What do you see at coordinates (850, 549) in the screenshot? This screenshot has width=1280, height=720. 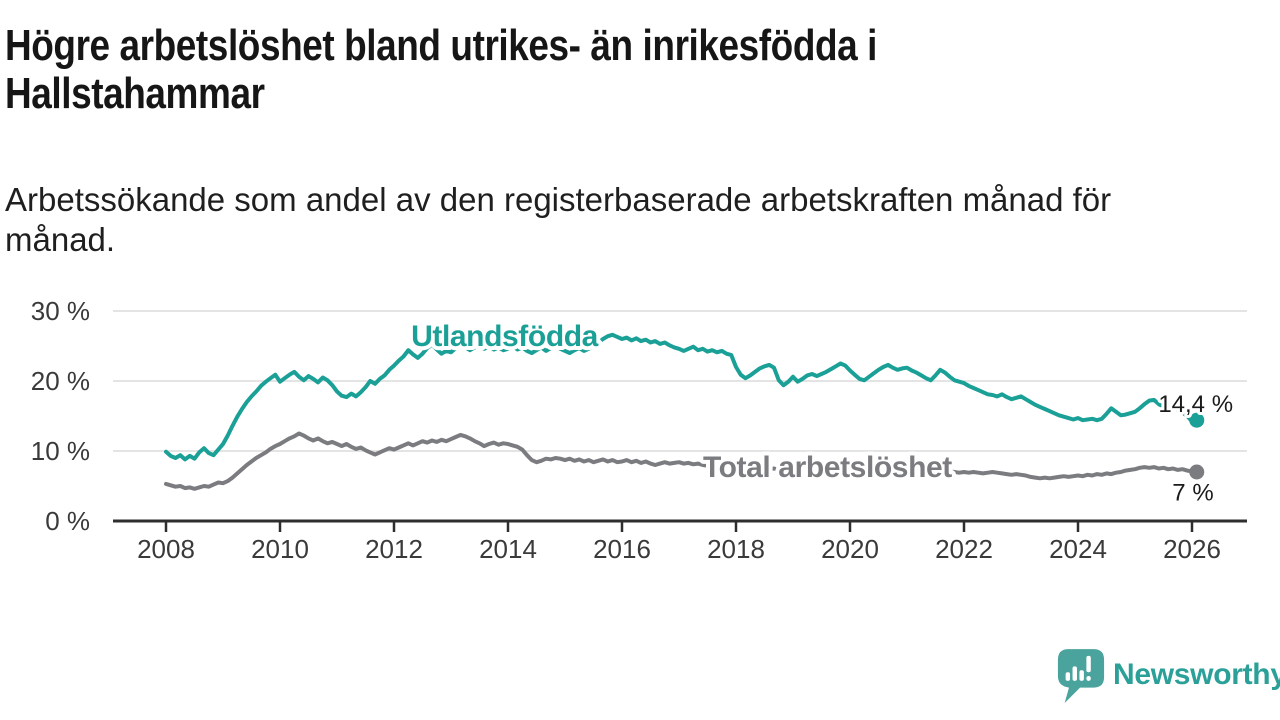 I see `x-axis-tick-label: 2020` at bounding box center [850, 549].